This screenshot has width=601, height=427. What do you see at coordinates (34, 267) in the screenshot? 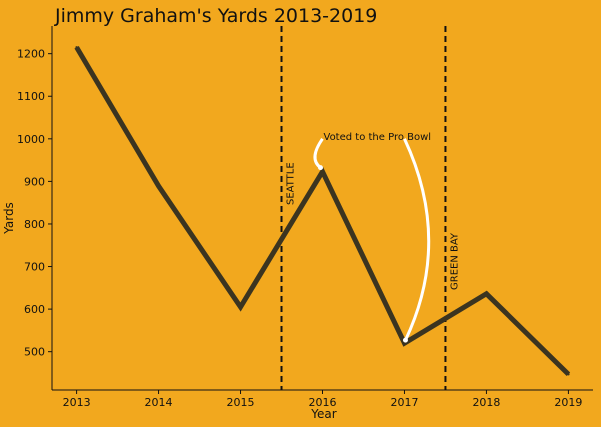
I see `y-tick-label: 700` at bounding box center [34, 267].